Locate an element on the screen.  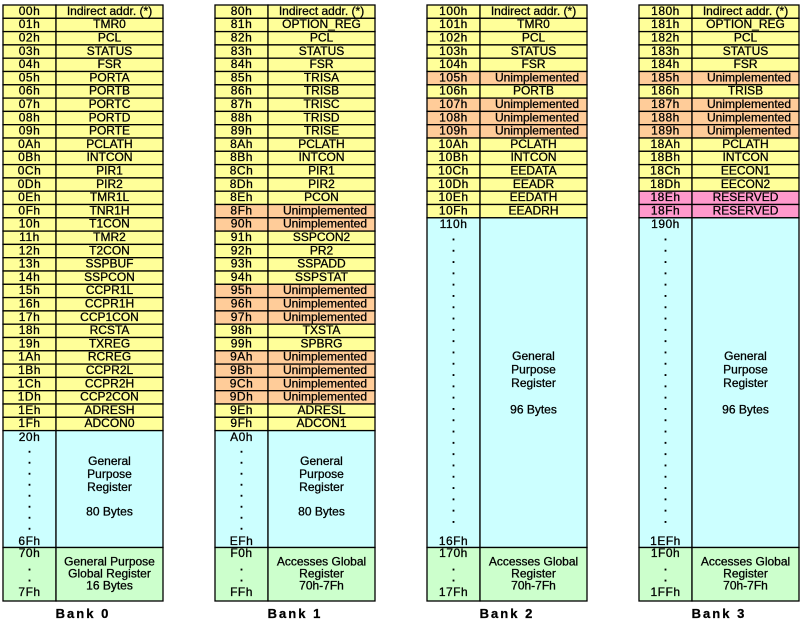
svg-text: 7Fh is located at coordinates (29, 592).